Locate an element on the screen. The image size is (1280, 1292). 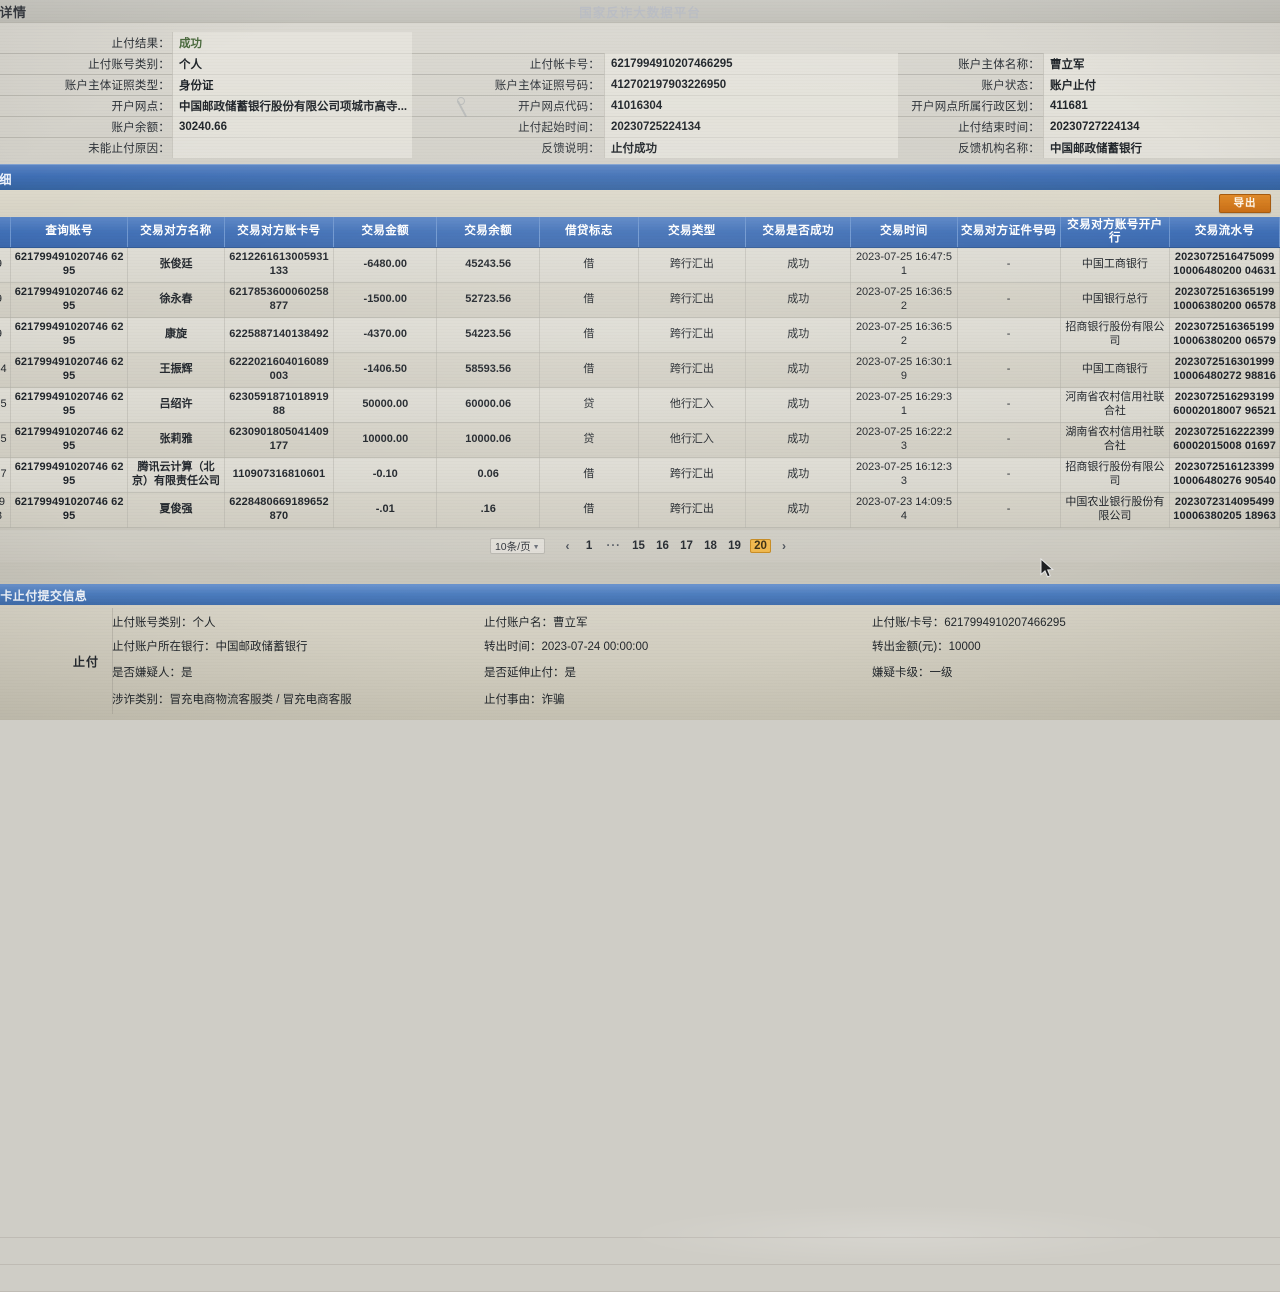
field-label-end-time: 止付结束时间： is located at coordinates (999, 127).